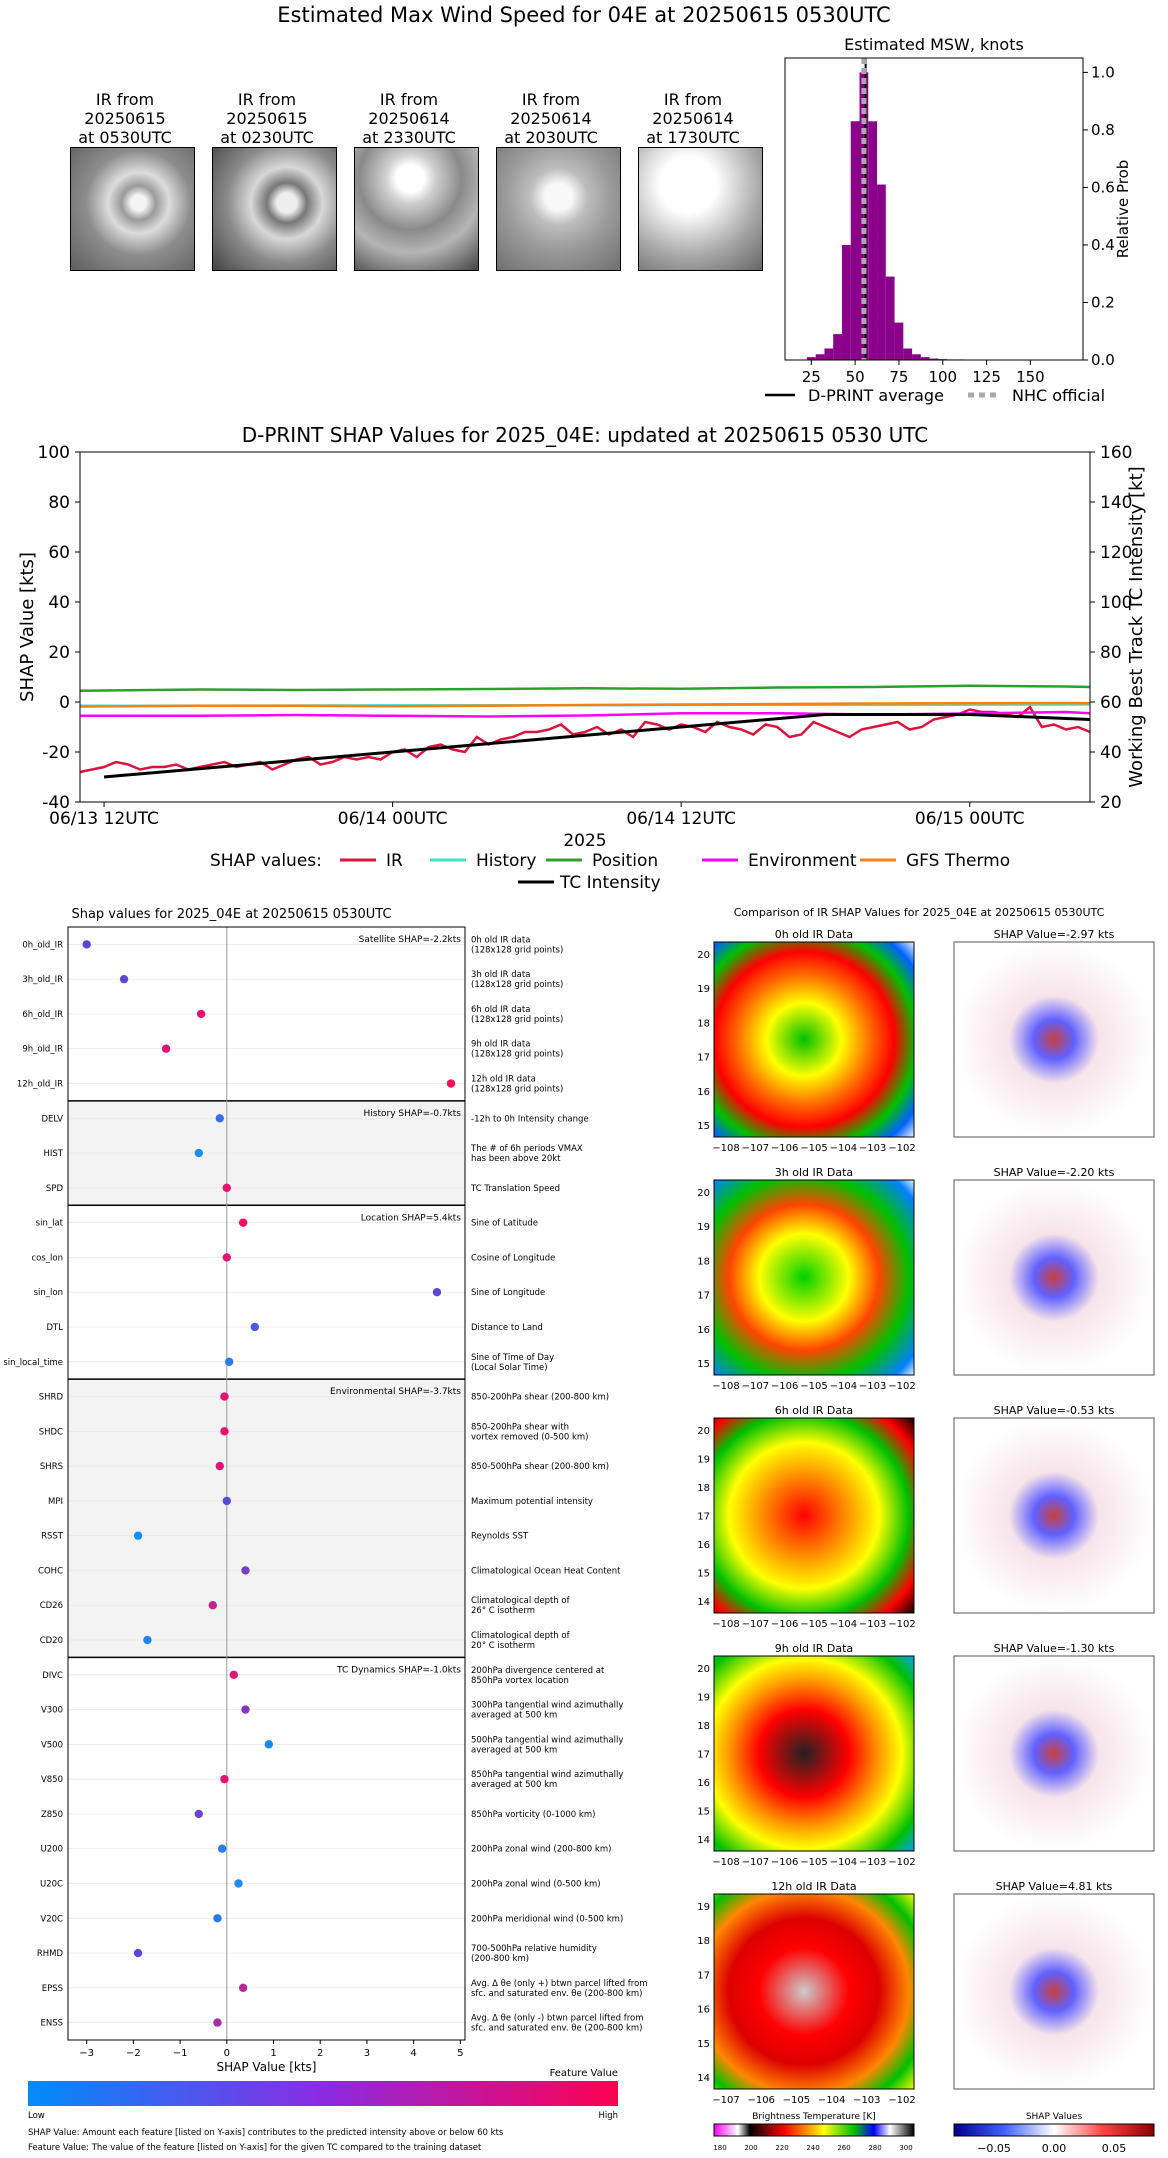  I want to click on shap-panel-image, so click(1054, 1515).